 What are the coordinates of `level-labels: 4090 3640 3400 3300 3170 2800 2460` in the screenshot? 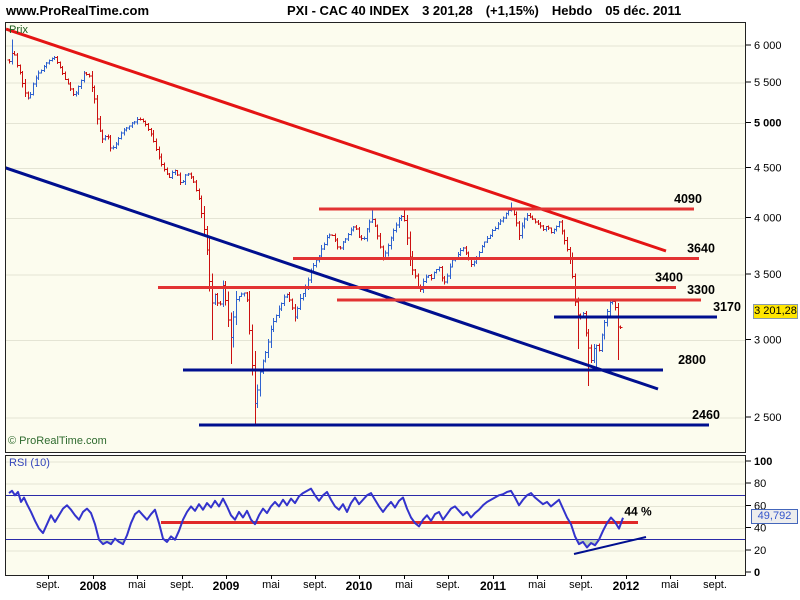 It's located at (698, 307).